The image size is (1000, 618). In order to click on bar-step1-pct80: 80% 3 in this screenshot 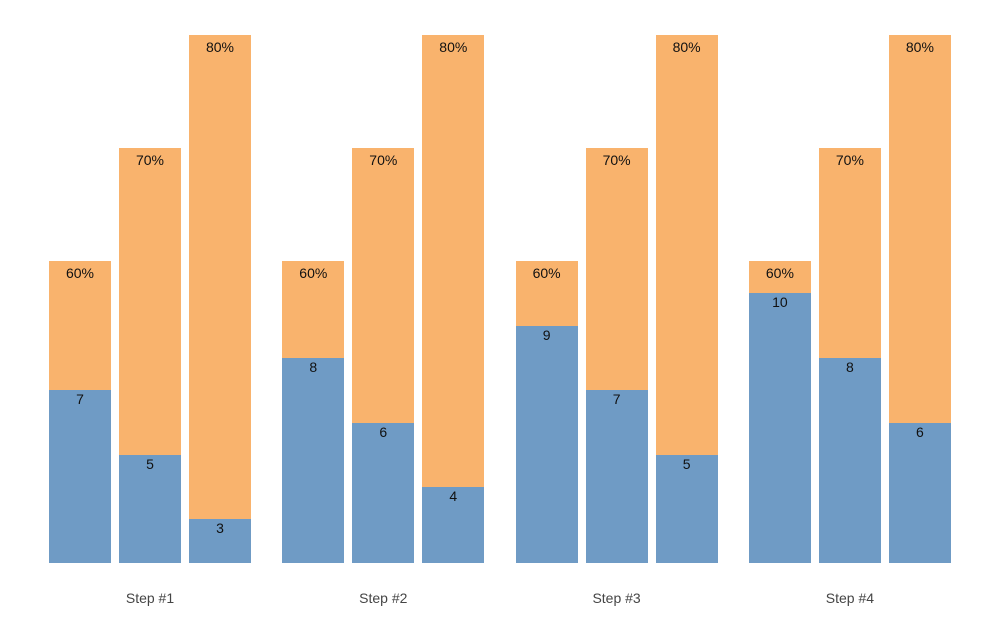, I will do `click(220, 299)`.